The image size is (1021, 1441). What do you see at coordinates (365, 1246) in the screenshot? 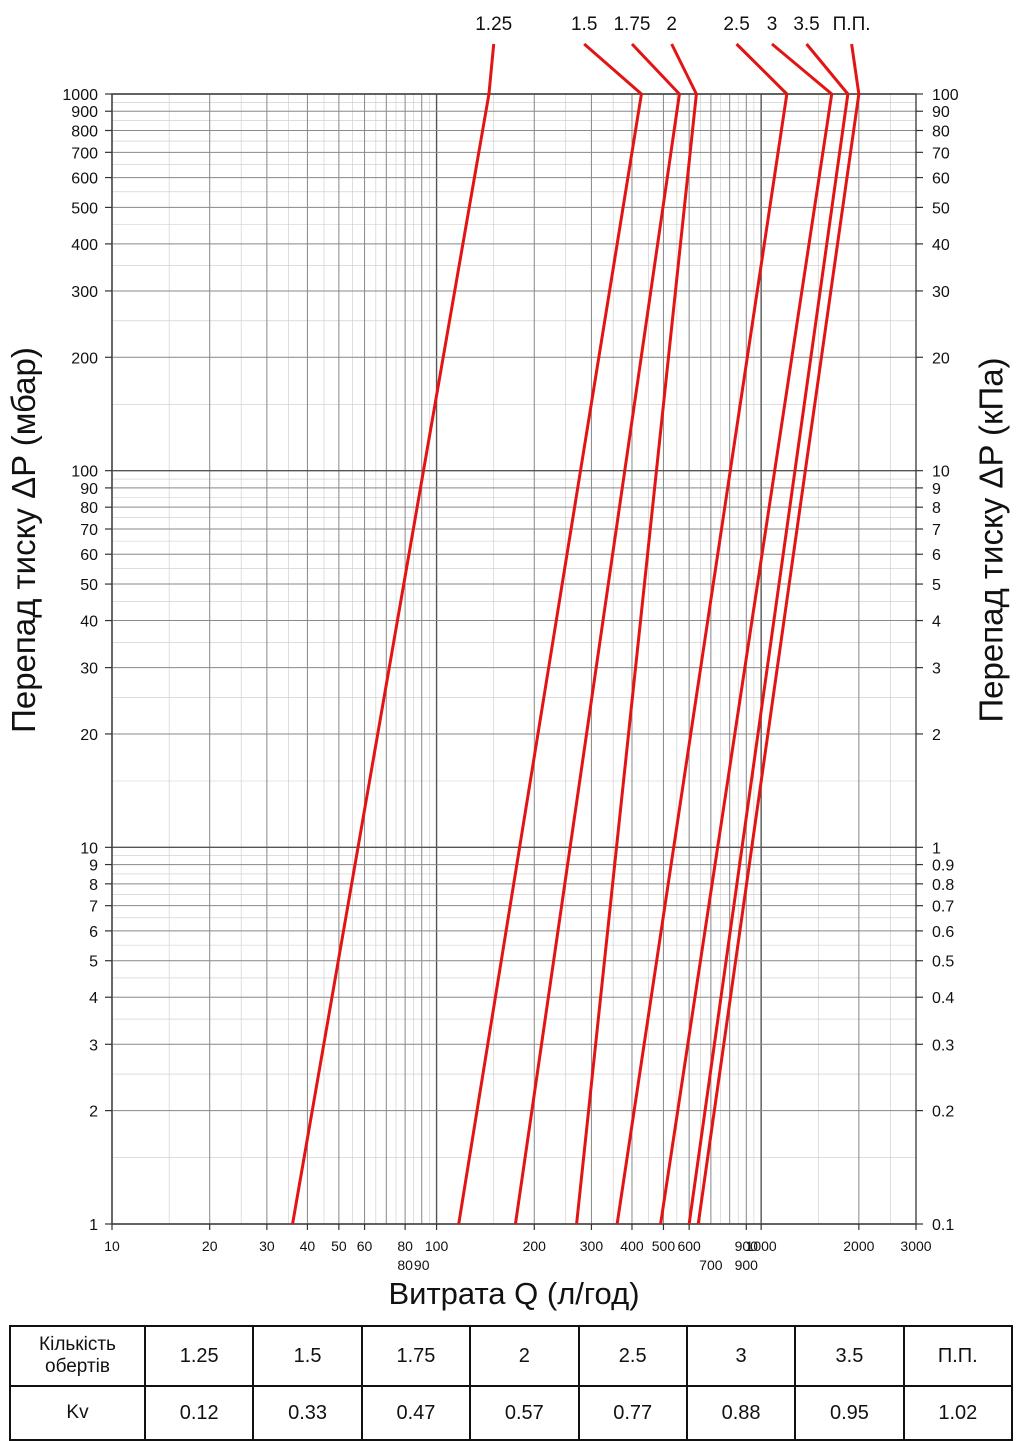
I see `x-tick-label: 60` at bounding box center [365, 1246].